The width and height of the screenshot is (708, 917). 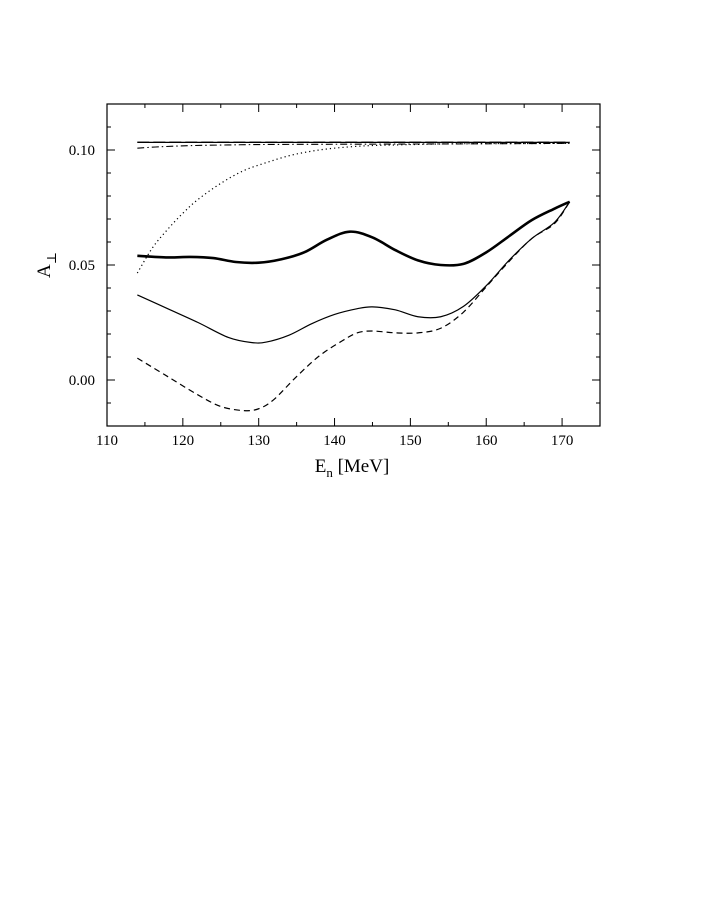 What do you see at coordinates (82, 151) in the screenshot?
I see `y-tick-label: 0.10` at bounding box center [82, 151].